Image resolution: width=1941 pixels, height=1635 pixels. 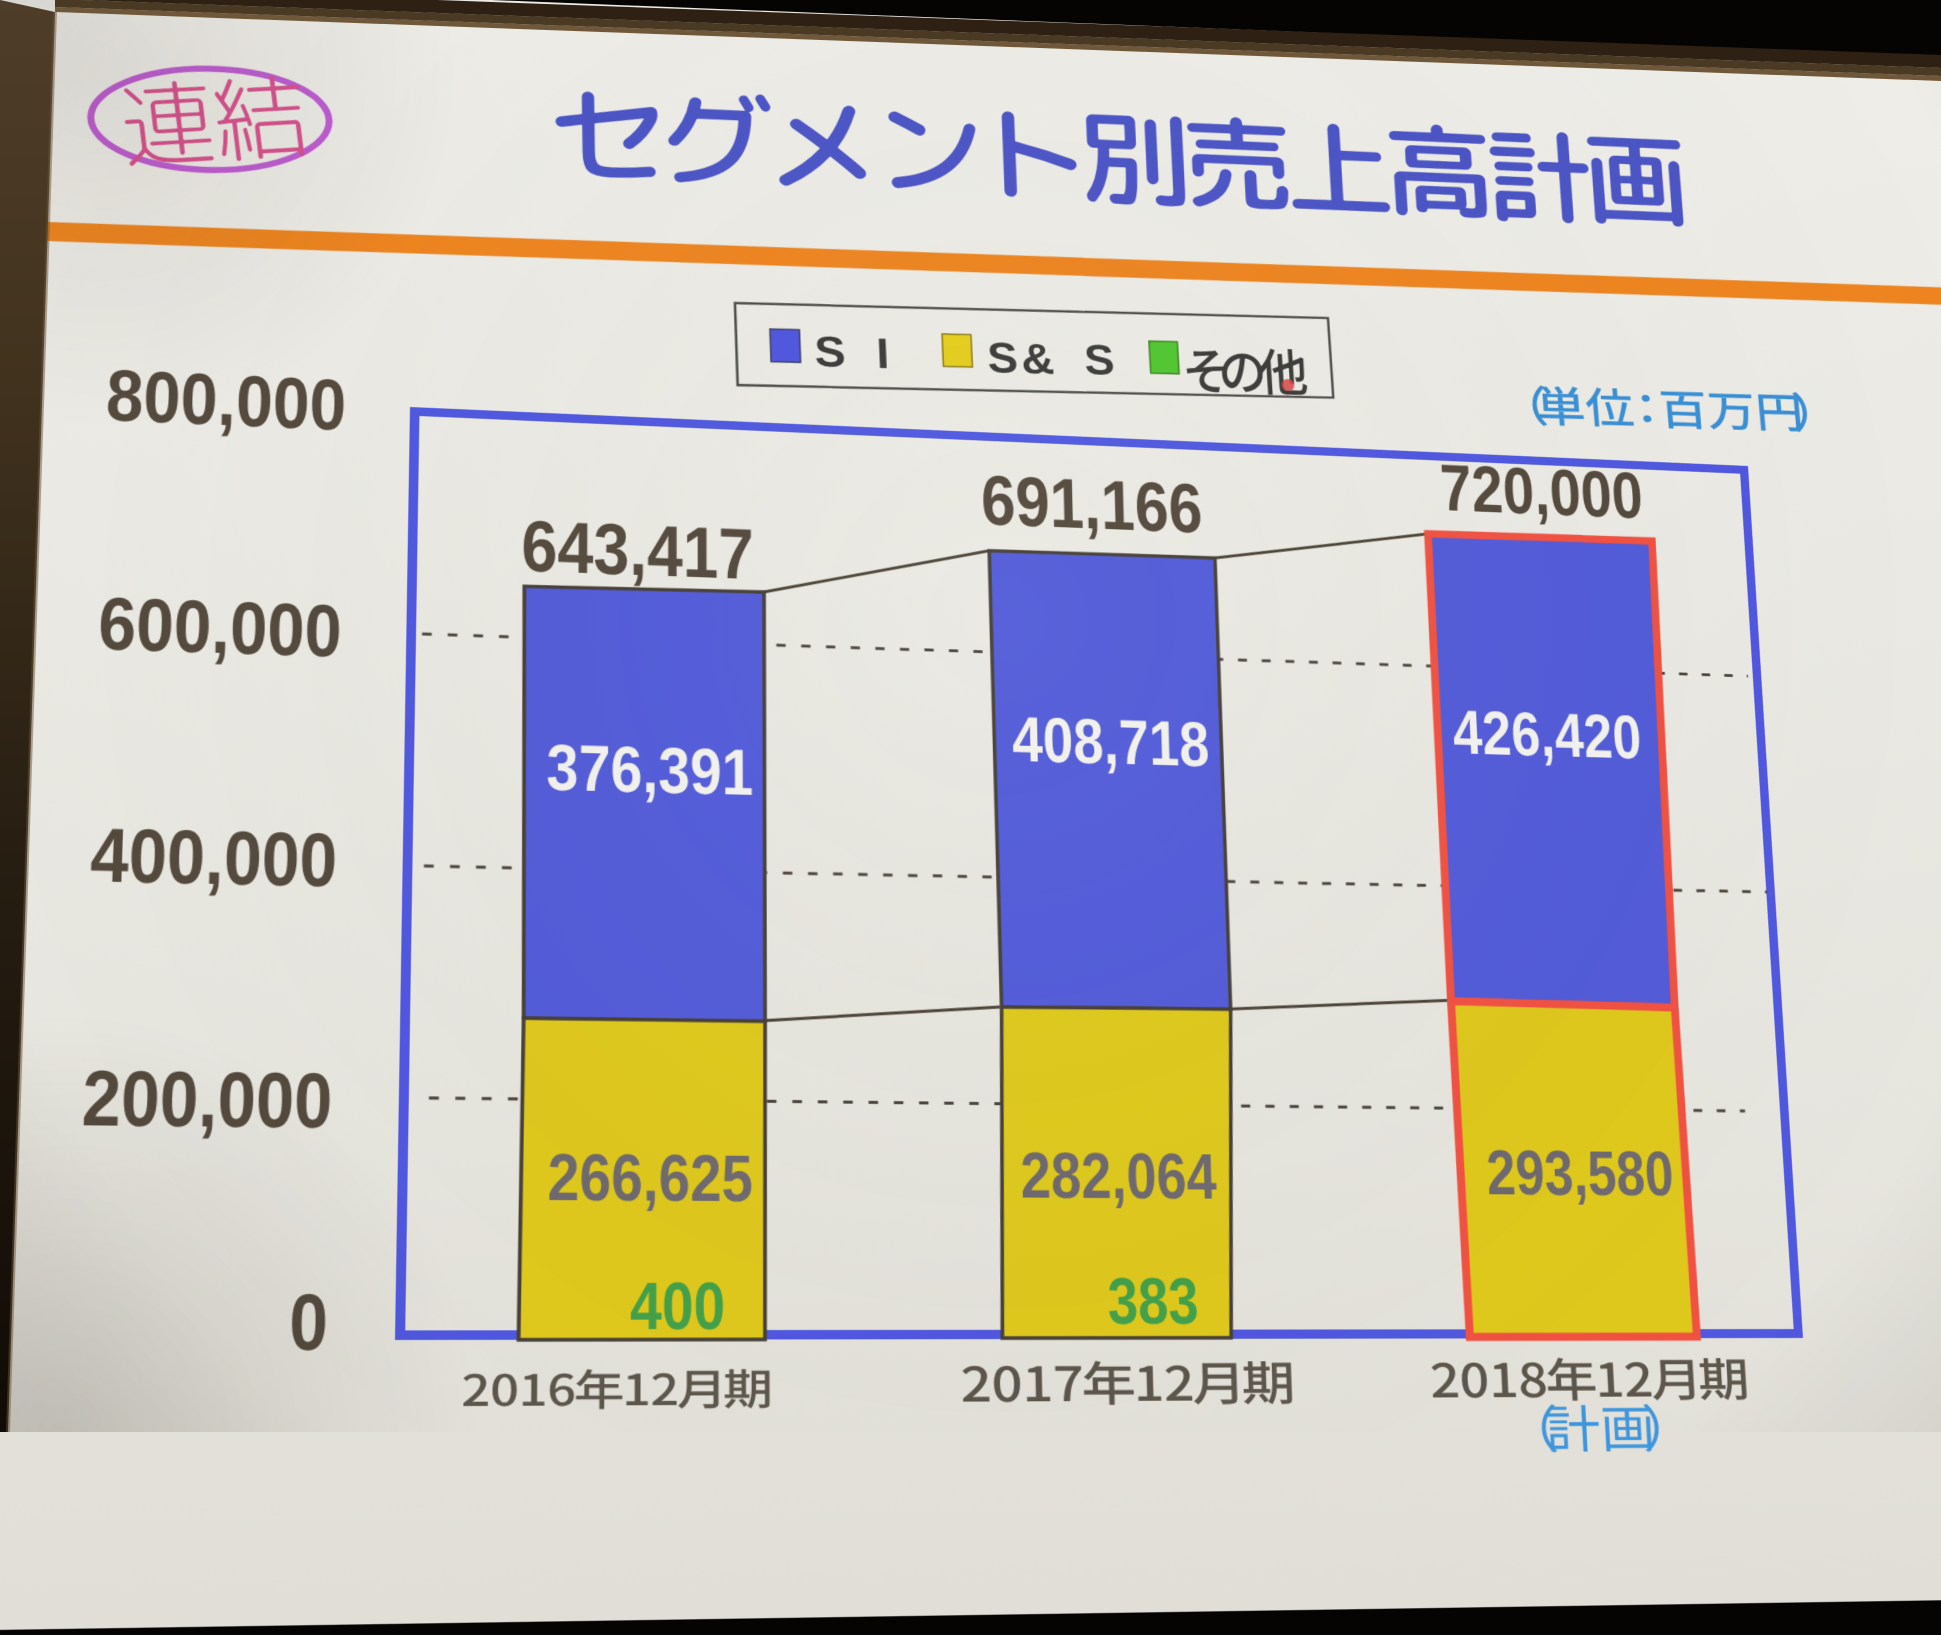 What do you see at coordinates (637, 550) in the screenshot?
I see `svg-text: 643,417` at bounding box center [637, 550].